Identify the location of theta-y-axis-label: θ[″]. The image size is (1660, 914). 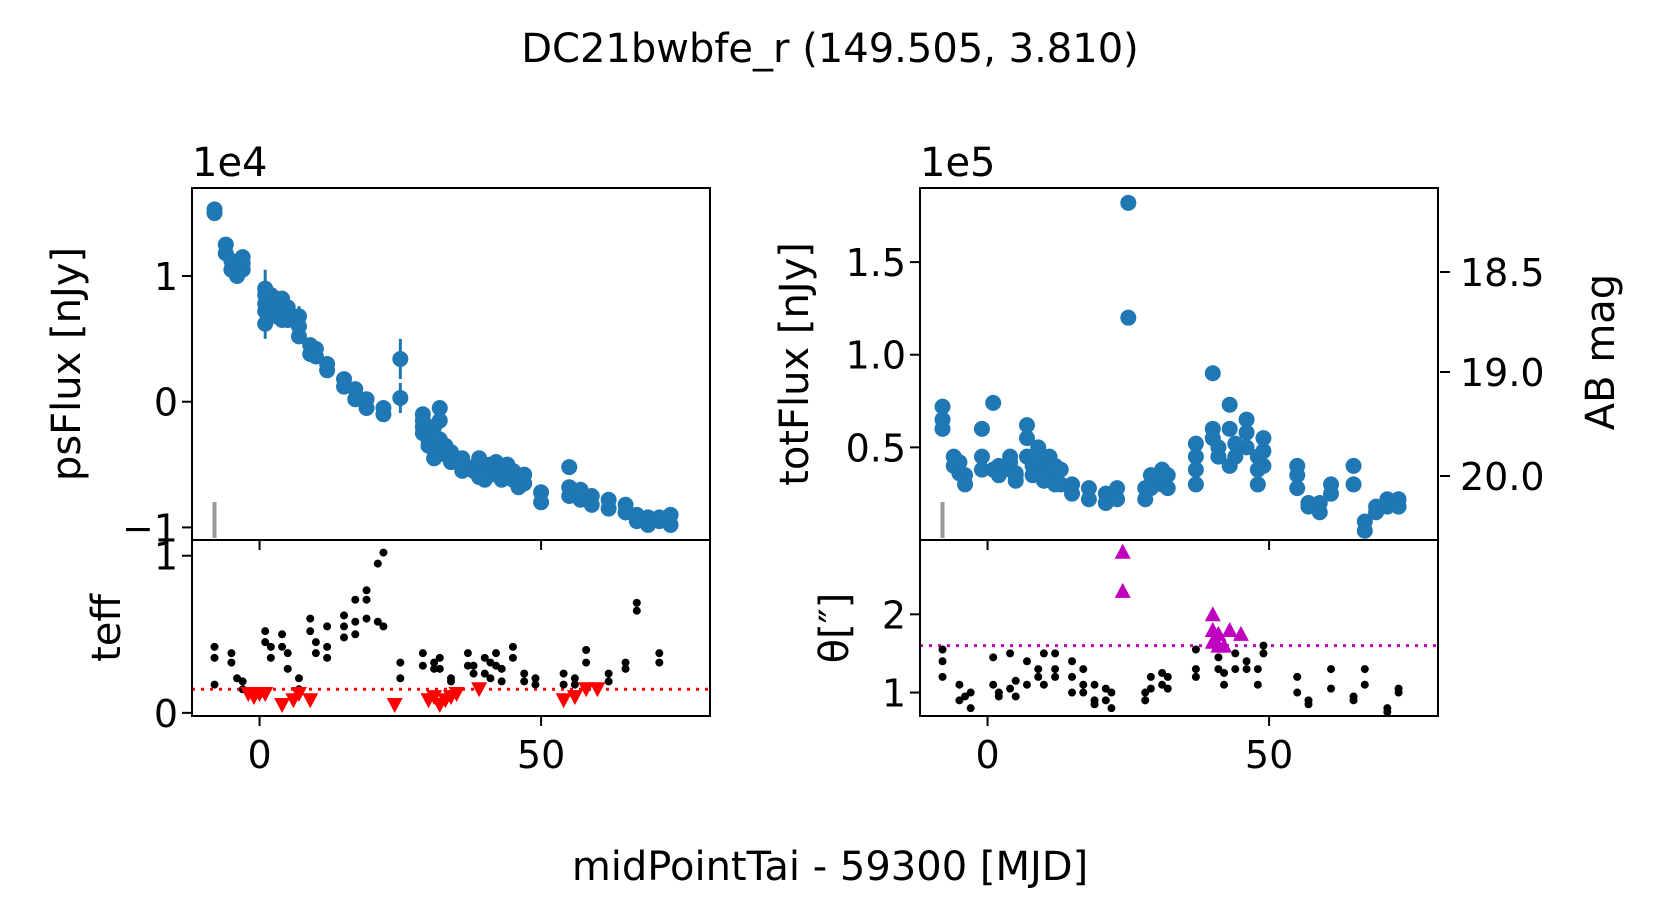
(835, 628).